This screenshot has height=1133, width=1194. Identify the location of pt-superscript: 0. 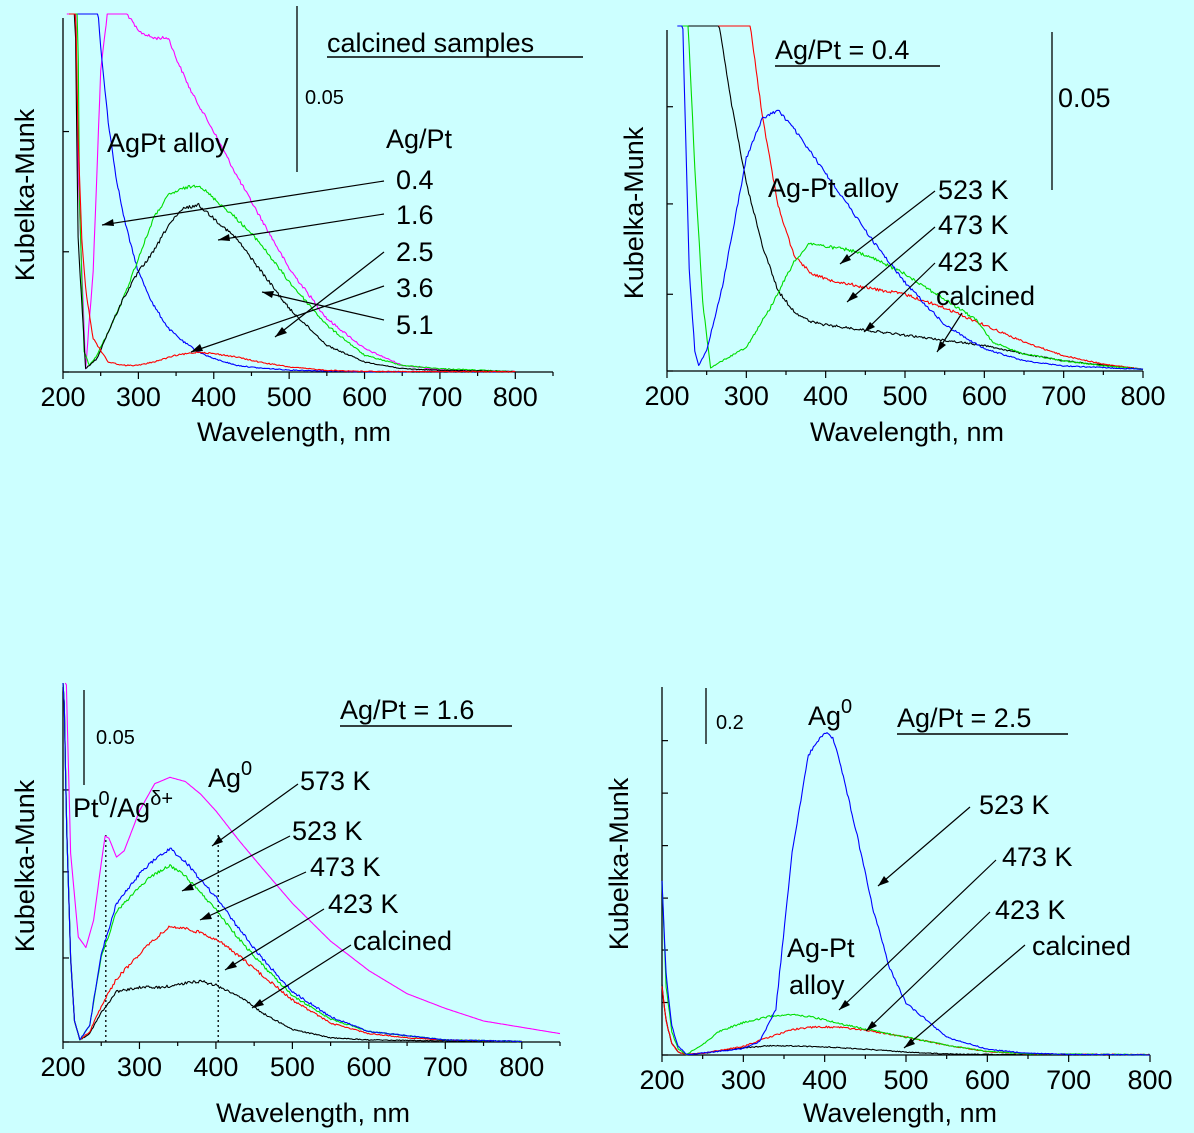
(104, 799).